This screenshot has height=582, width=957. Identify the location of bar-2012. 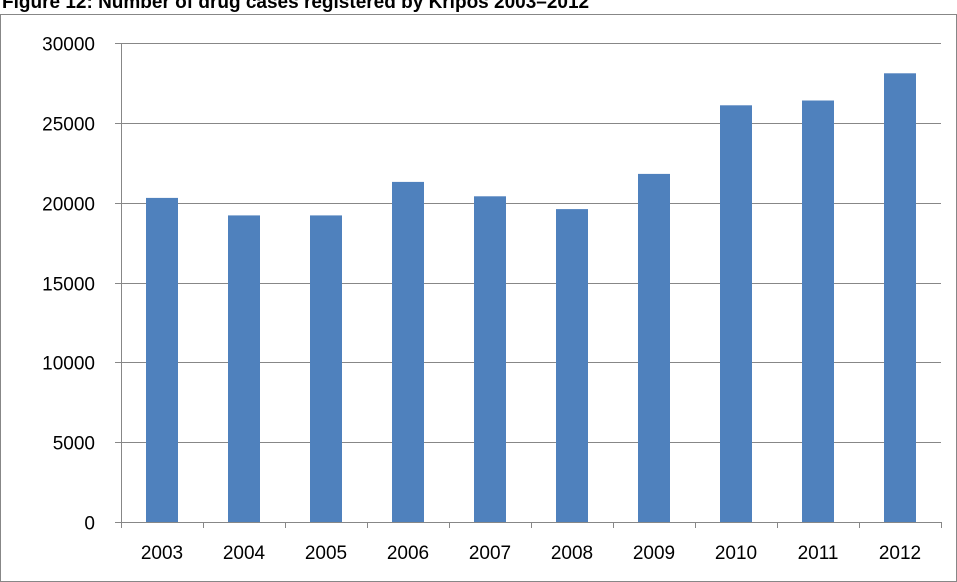
(900, 298).